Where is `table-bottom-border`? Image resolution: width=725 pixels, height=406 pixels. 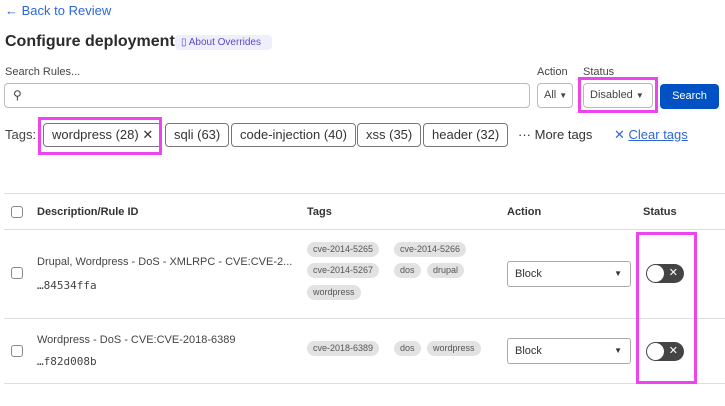
table-bottom-border is located at coordinates (364, 383).